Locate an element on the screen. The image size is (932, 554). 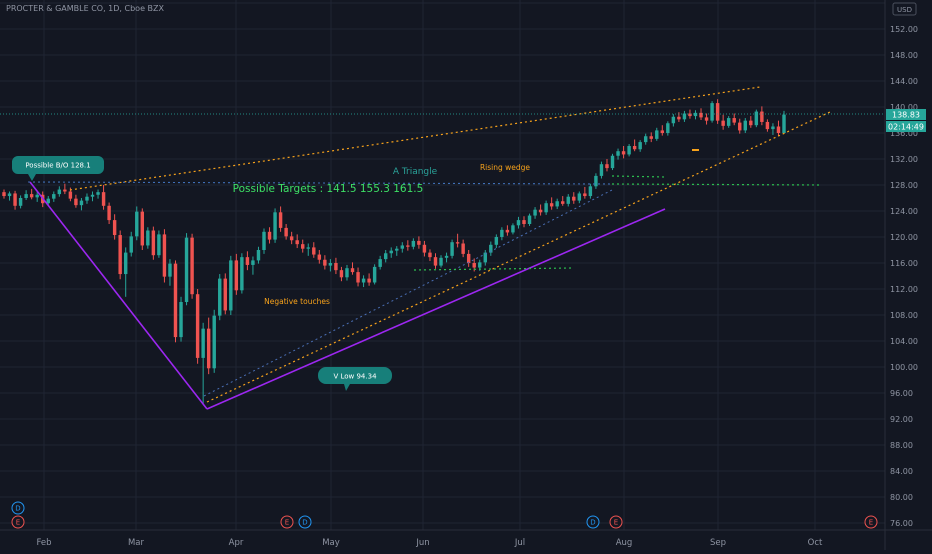
event-markers: DE E D D E E is located at coordinates (444, 515).